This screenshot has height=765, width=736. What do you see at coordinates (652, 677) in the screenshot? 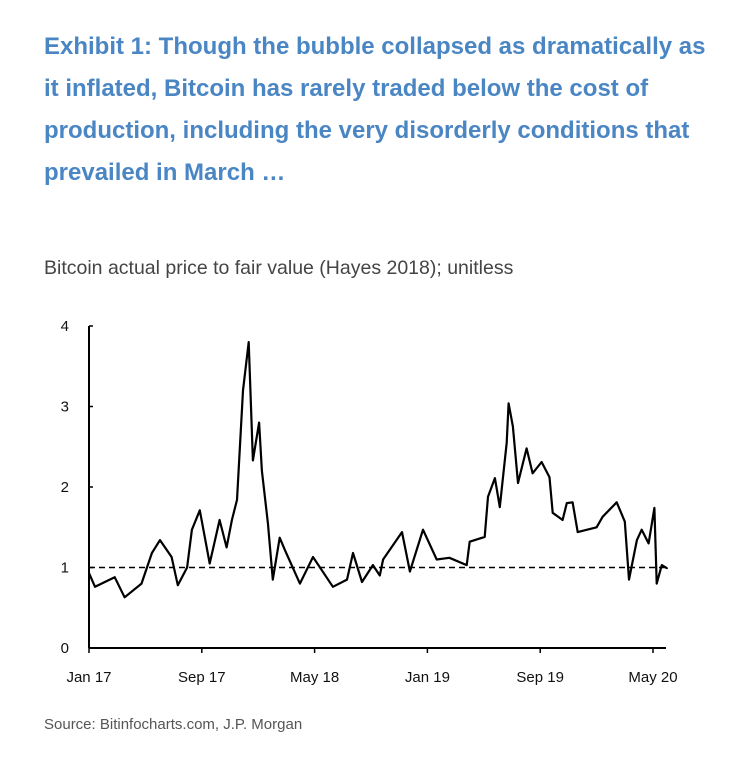
I see `x-tick-label: May 20` at bounding box center [652, 677].